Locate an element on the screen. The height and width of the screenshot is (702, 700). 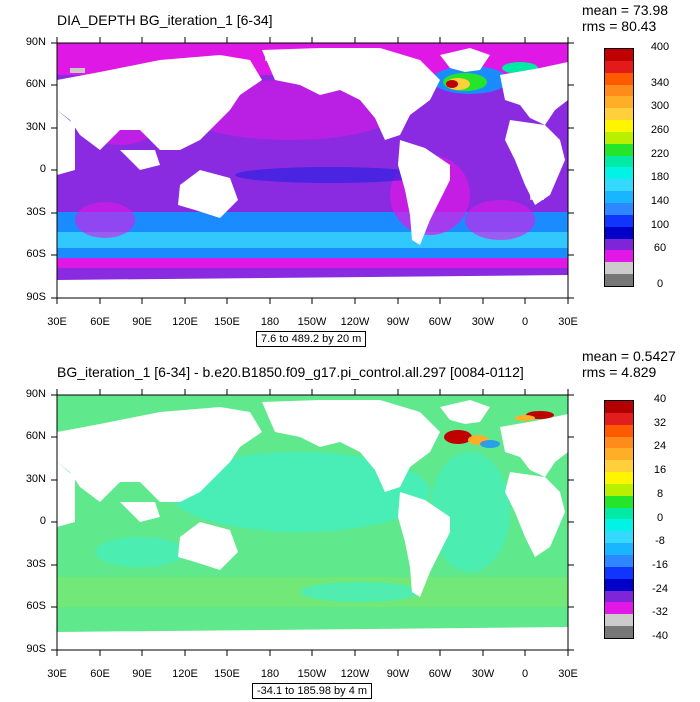
top-lat-label: 30N is located at coordinates (35, 127).